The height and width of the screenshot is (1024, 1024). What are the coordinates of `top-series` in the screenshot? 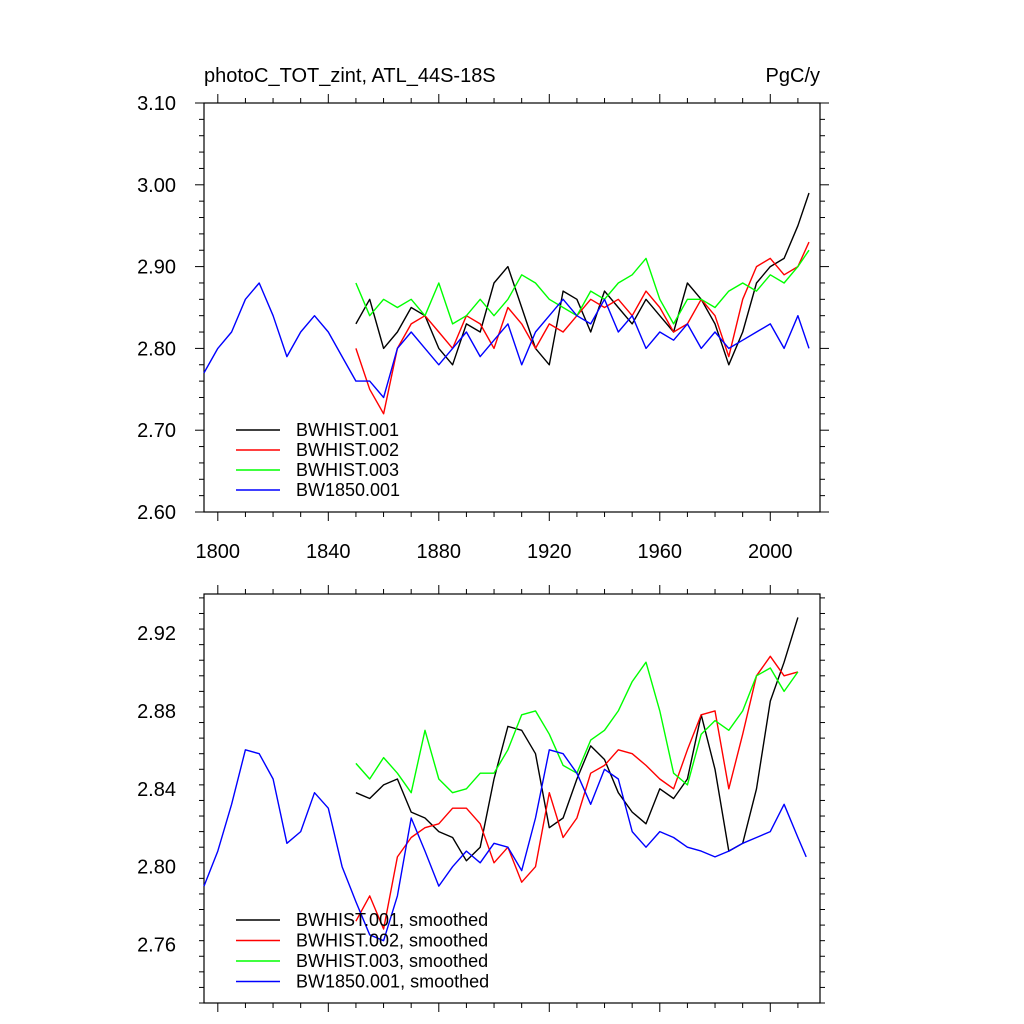 It's located at (506, 303).